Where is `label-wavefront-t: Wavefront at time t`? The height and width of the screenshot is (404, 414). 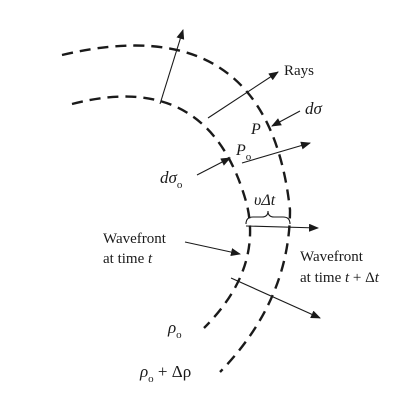
label-wavefront-t: Wavefront at time t is located at coordinates (136, 249).